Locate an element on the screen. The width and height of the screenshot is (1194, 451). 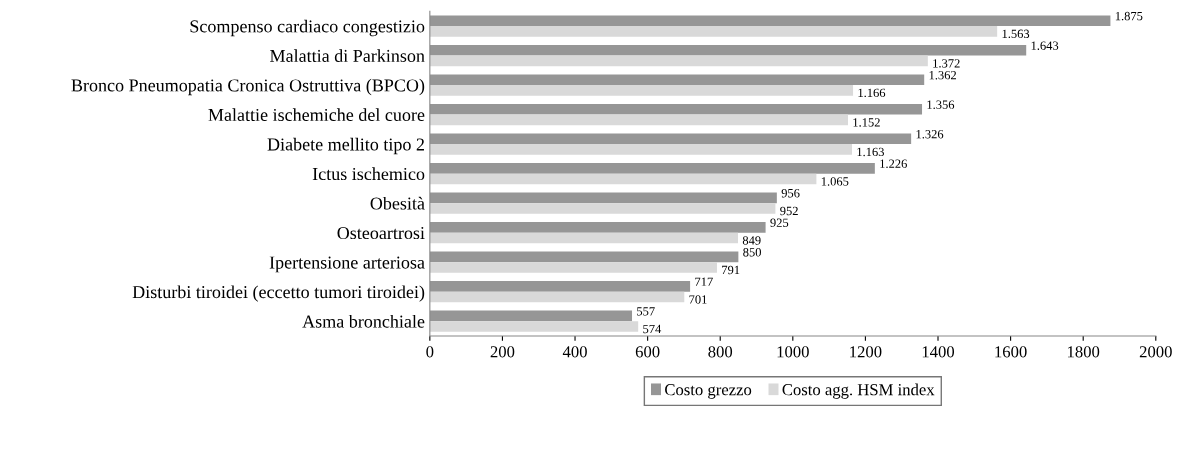
data-label: 1.163 is located at coordinates (870, 152).